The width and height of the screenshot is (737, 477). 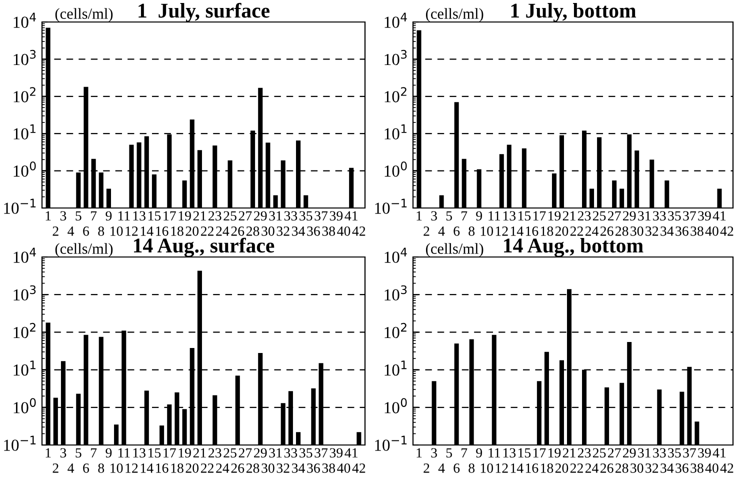 What do you see at coordinates (291, 453) in the screenshot?
I see `x-tick-label: 33` at bounding box center [291, 453].